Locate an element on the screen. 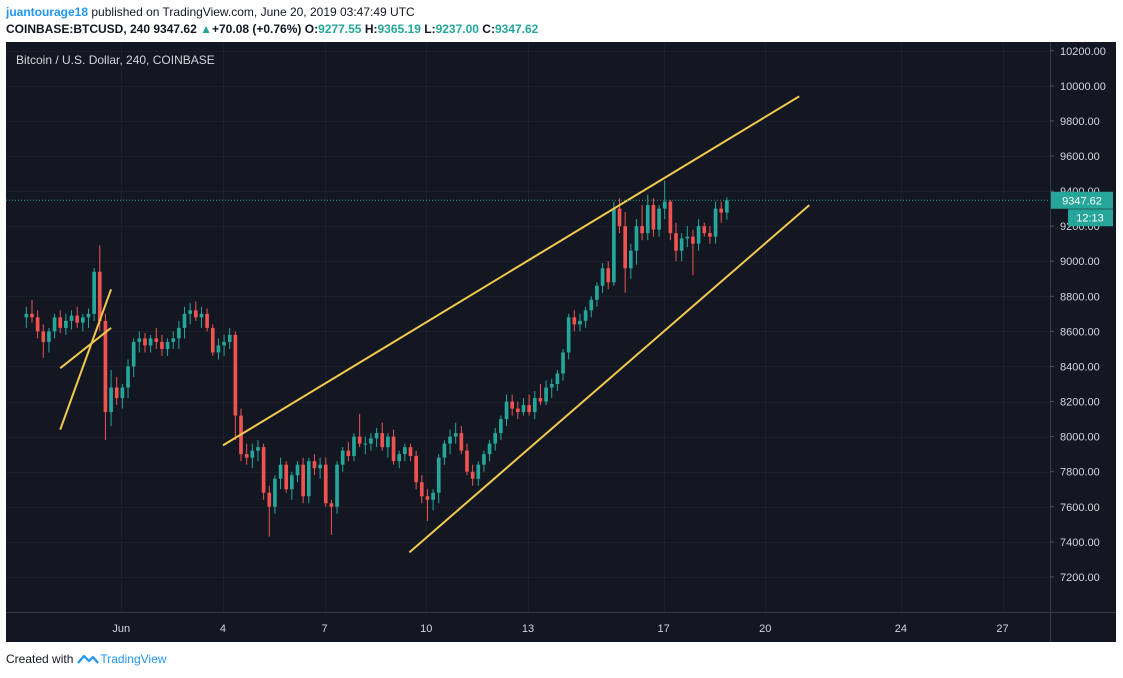 This screenshot has width=1123, height=678. price-tick-label: 8600.00 is located at coordinates (1080, 332).